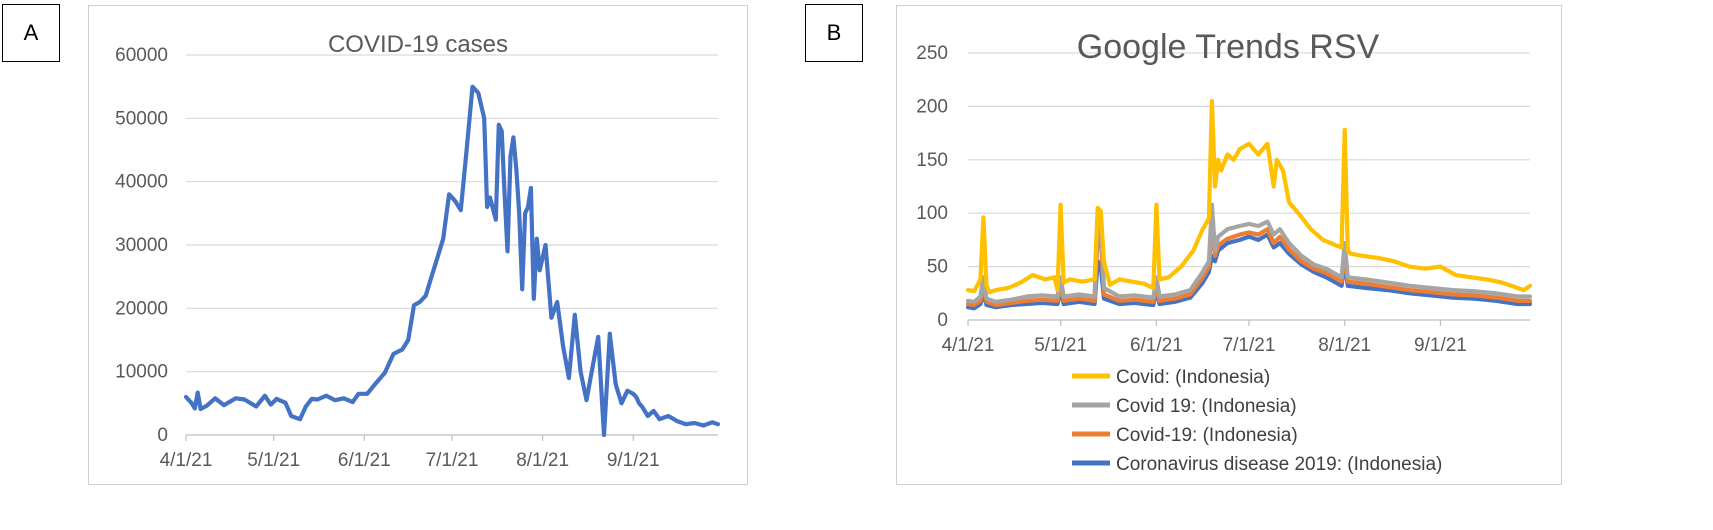 The height and width of the screenshot is (530, 1713). Describe the element at coordinates (932, 53) in the screenshot. I see `y-tick-label: 250` at that location.